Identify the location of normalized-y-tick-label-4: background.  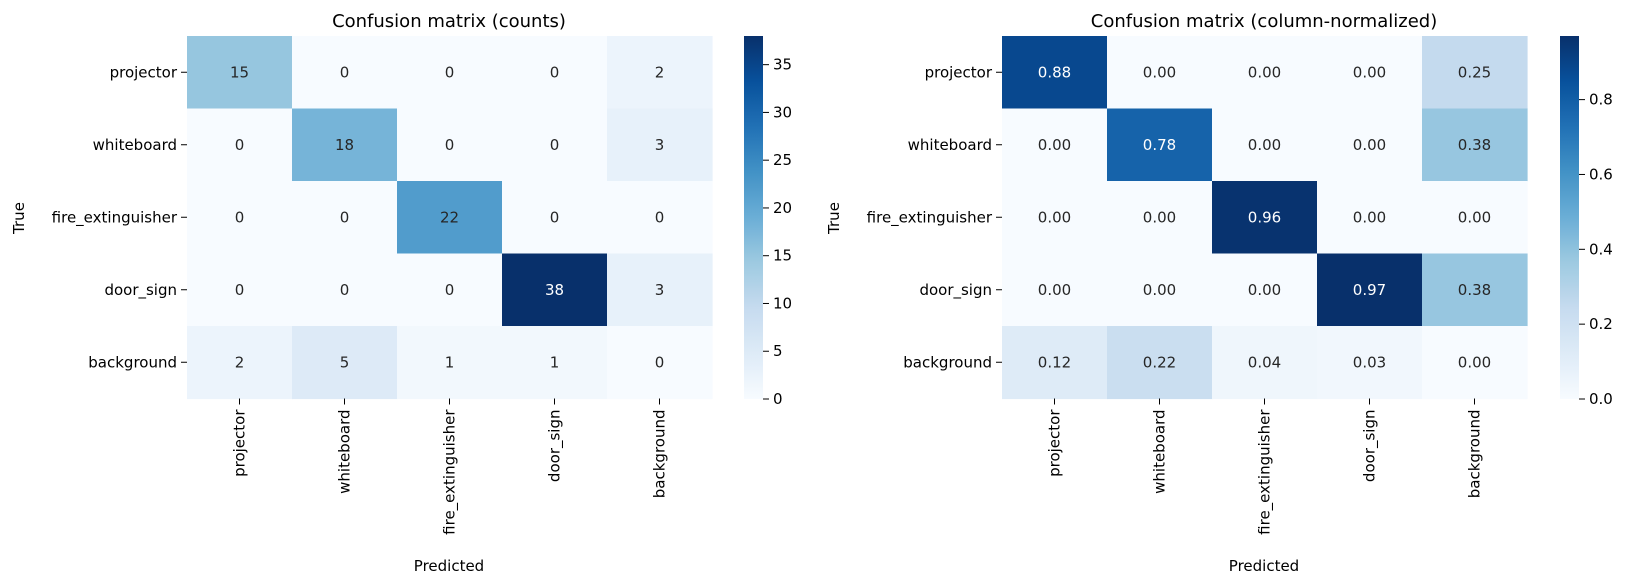
(947, 362).